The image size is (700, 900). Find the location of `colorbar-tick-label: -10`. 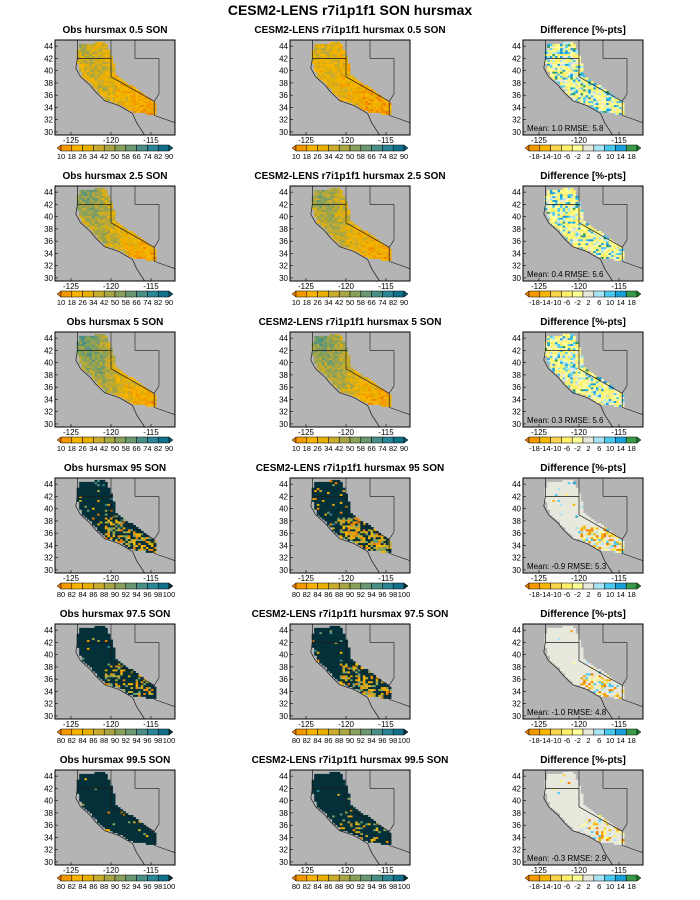

colorbar-tick-label: -10 is located at coordinates (556, 302).